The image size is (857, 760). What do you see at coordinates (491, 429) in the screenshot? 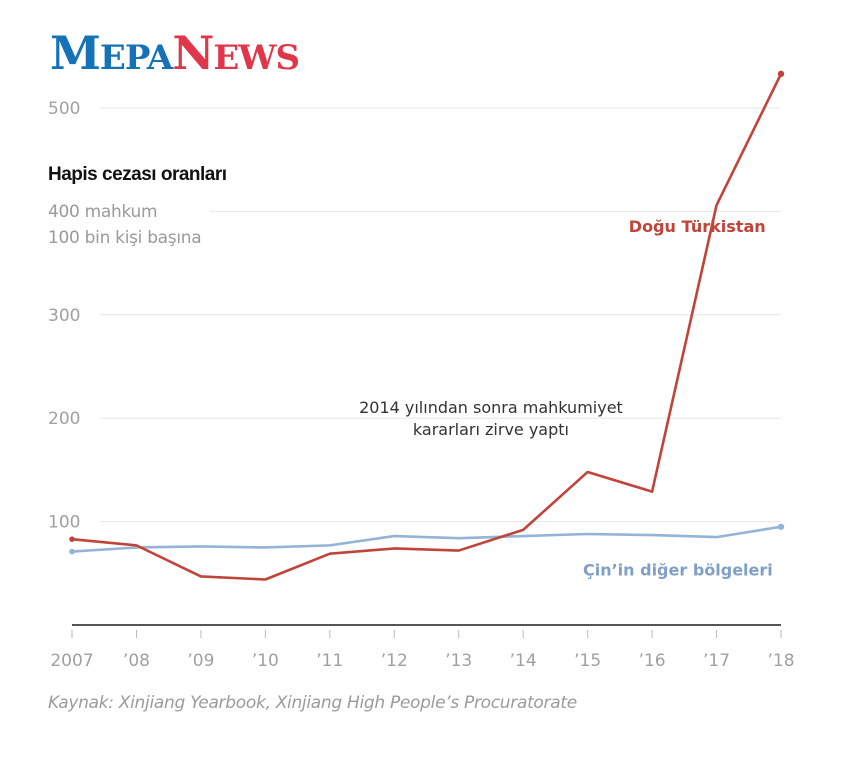
I see `annotation-line2: kararları zirve yaptı` at bounding box center [491, 429].